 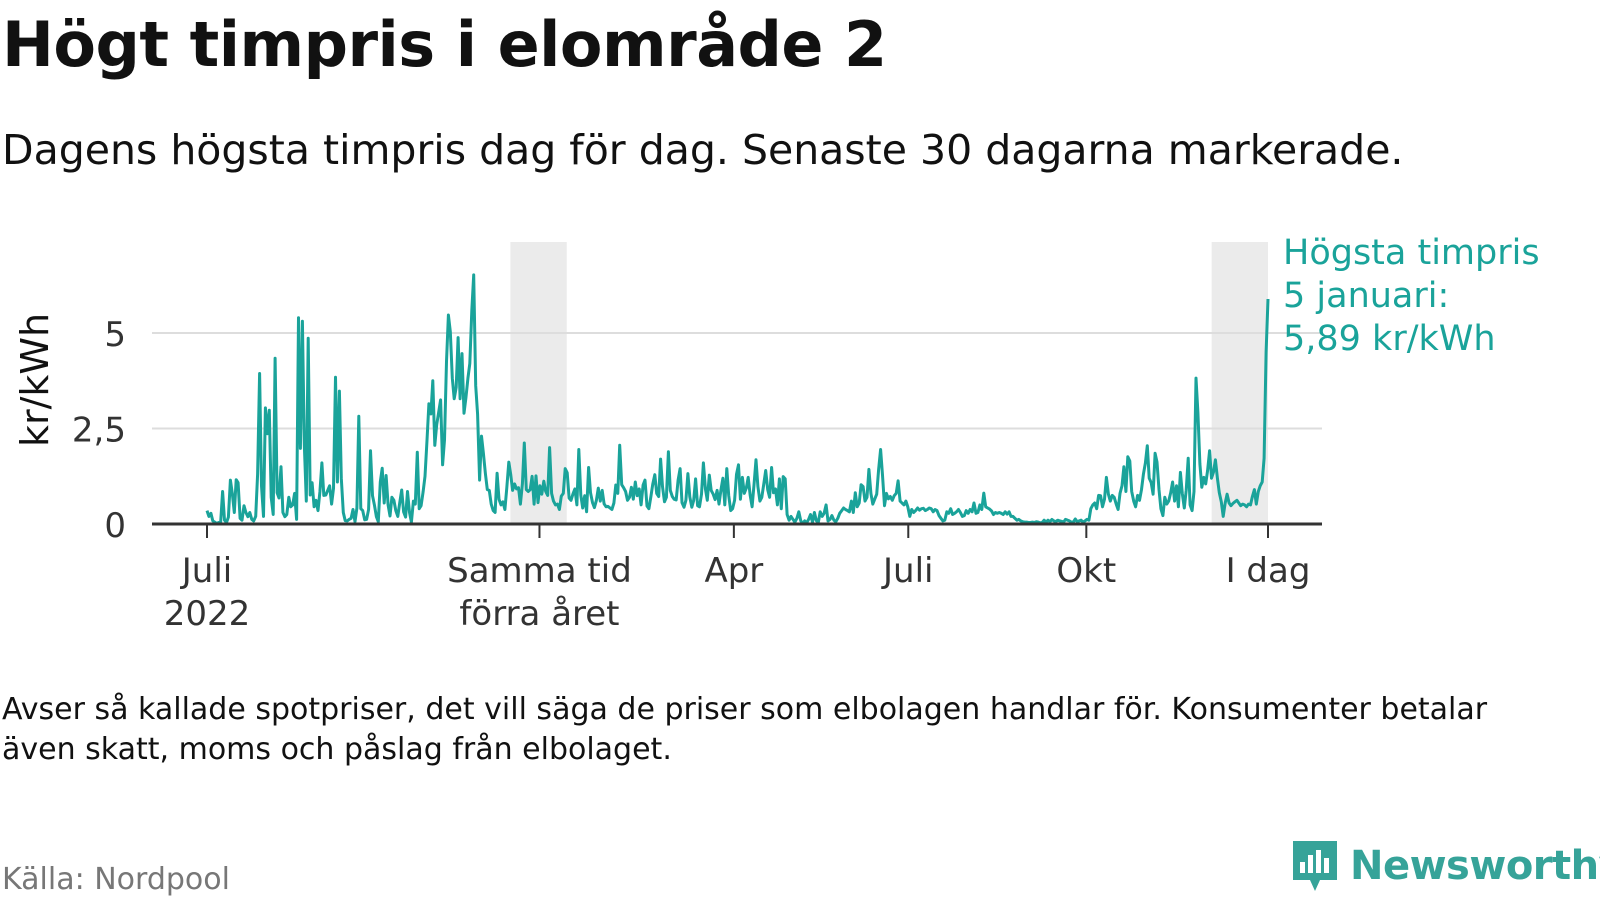 I want to click on y-tick-label: 5, so click(x=115, y=335).